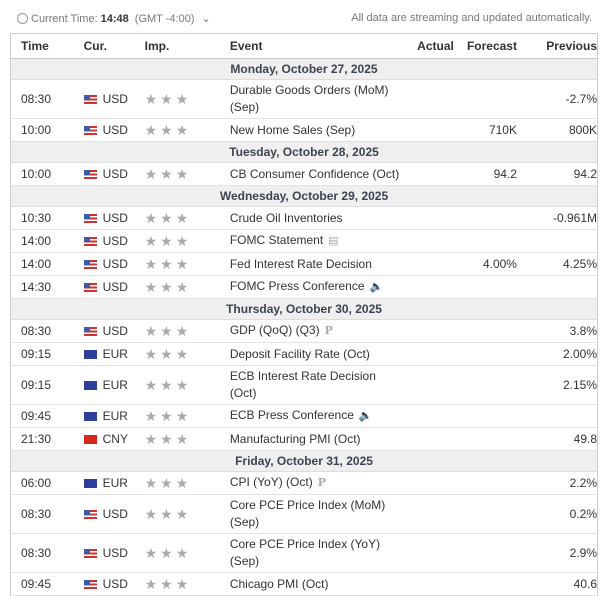  Describe the element at coordinates (292, 129) in the screenshot. I see `event-name: New Home Sales (Sep)` at that location.